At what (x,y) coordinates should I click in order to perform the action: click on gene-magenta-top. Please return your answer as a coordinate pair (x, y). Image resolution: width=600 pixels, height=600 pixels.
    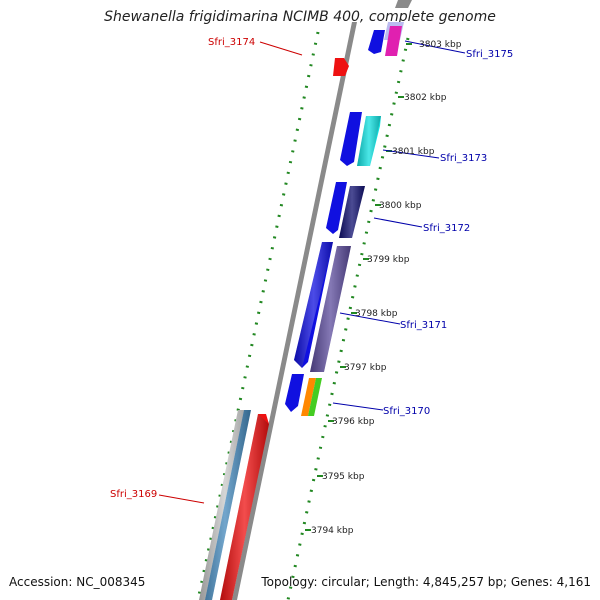
    Looking at the image, I should click on (393, 41).